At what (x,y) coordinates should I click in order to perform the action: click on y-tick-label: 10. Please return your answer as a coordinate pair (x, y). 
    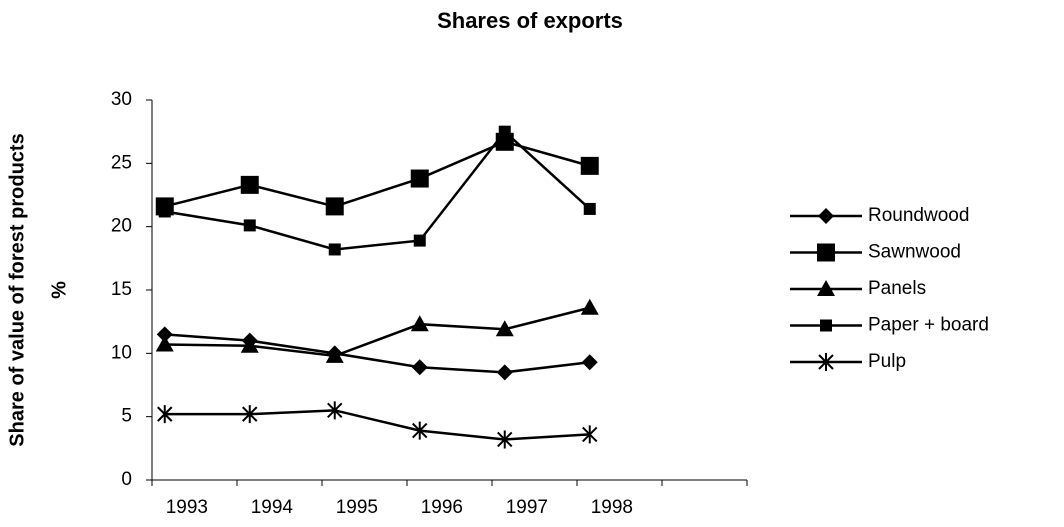
    Looking at the image, I should click on (121, 352).